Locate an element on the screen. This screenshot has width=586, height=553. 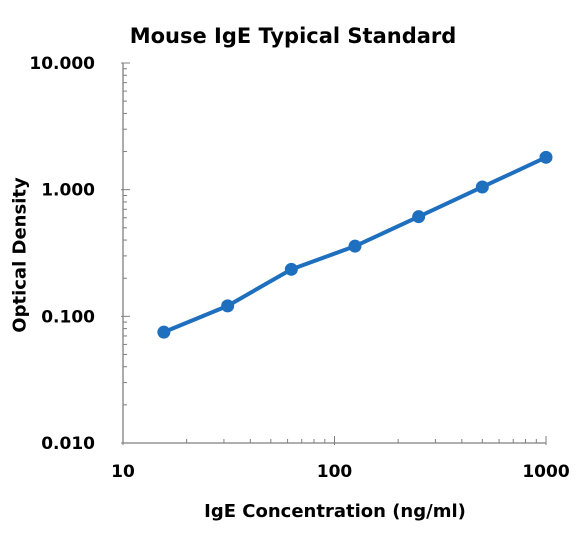
x-tick-label: 100 is located at coordinates (335, 472).